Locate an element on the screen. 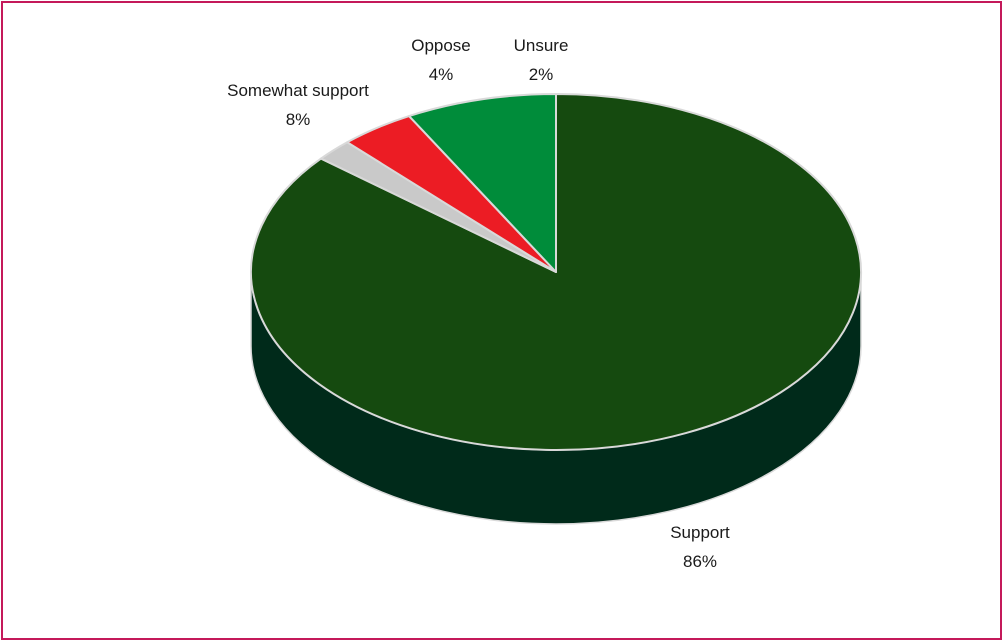 The height and width of the screenshot is (644, 1006). slice-value-somewhat-support: 8% is located at coordinates (298, 119).